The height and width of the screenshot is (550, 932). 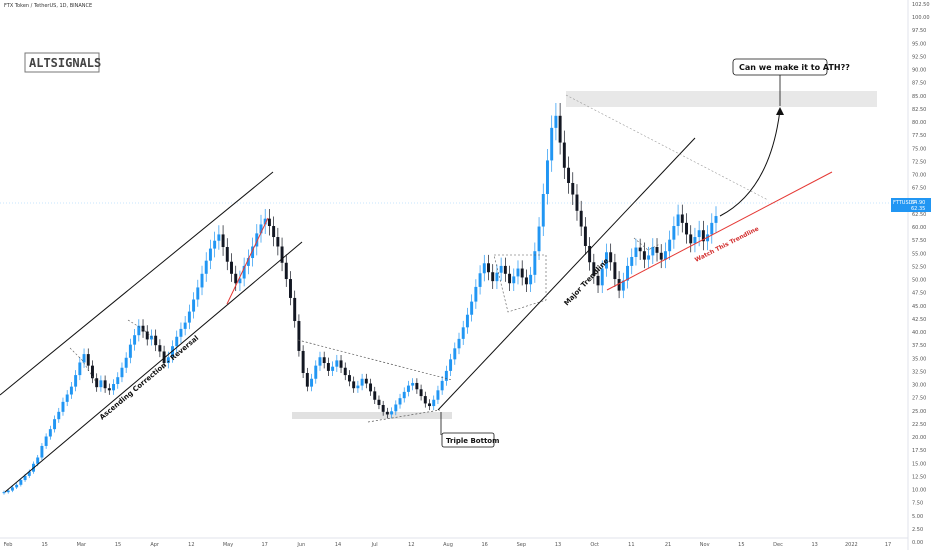 I want to click on x-tick-label: Sep, so click(x=521, y=545).